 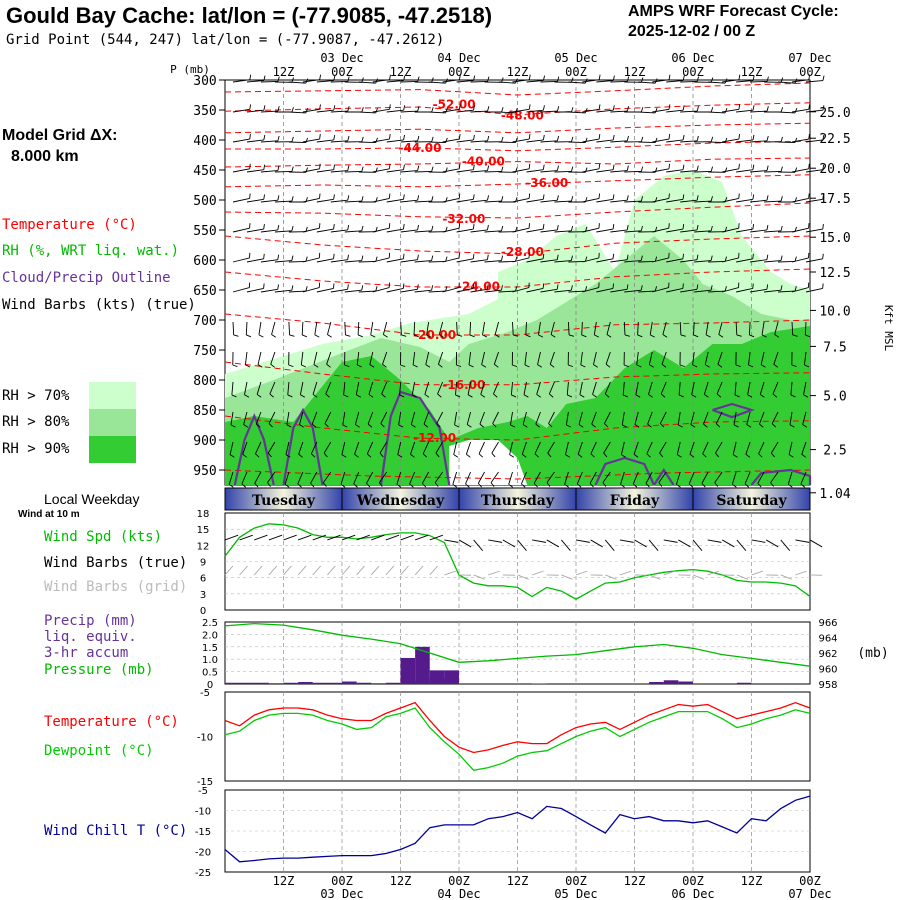 What do you see at coordinates (420, 148) in the screenshot?
I see `temperature-contour-label: -44.00` at bounding box center [420, 148].